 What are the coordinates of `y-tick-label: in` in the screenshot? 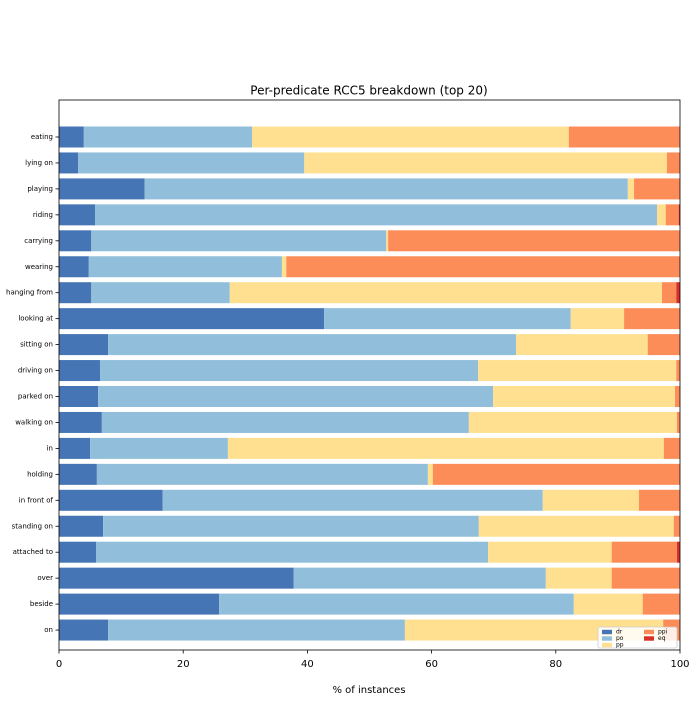 It's located at (50, 448).